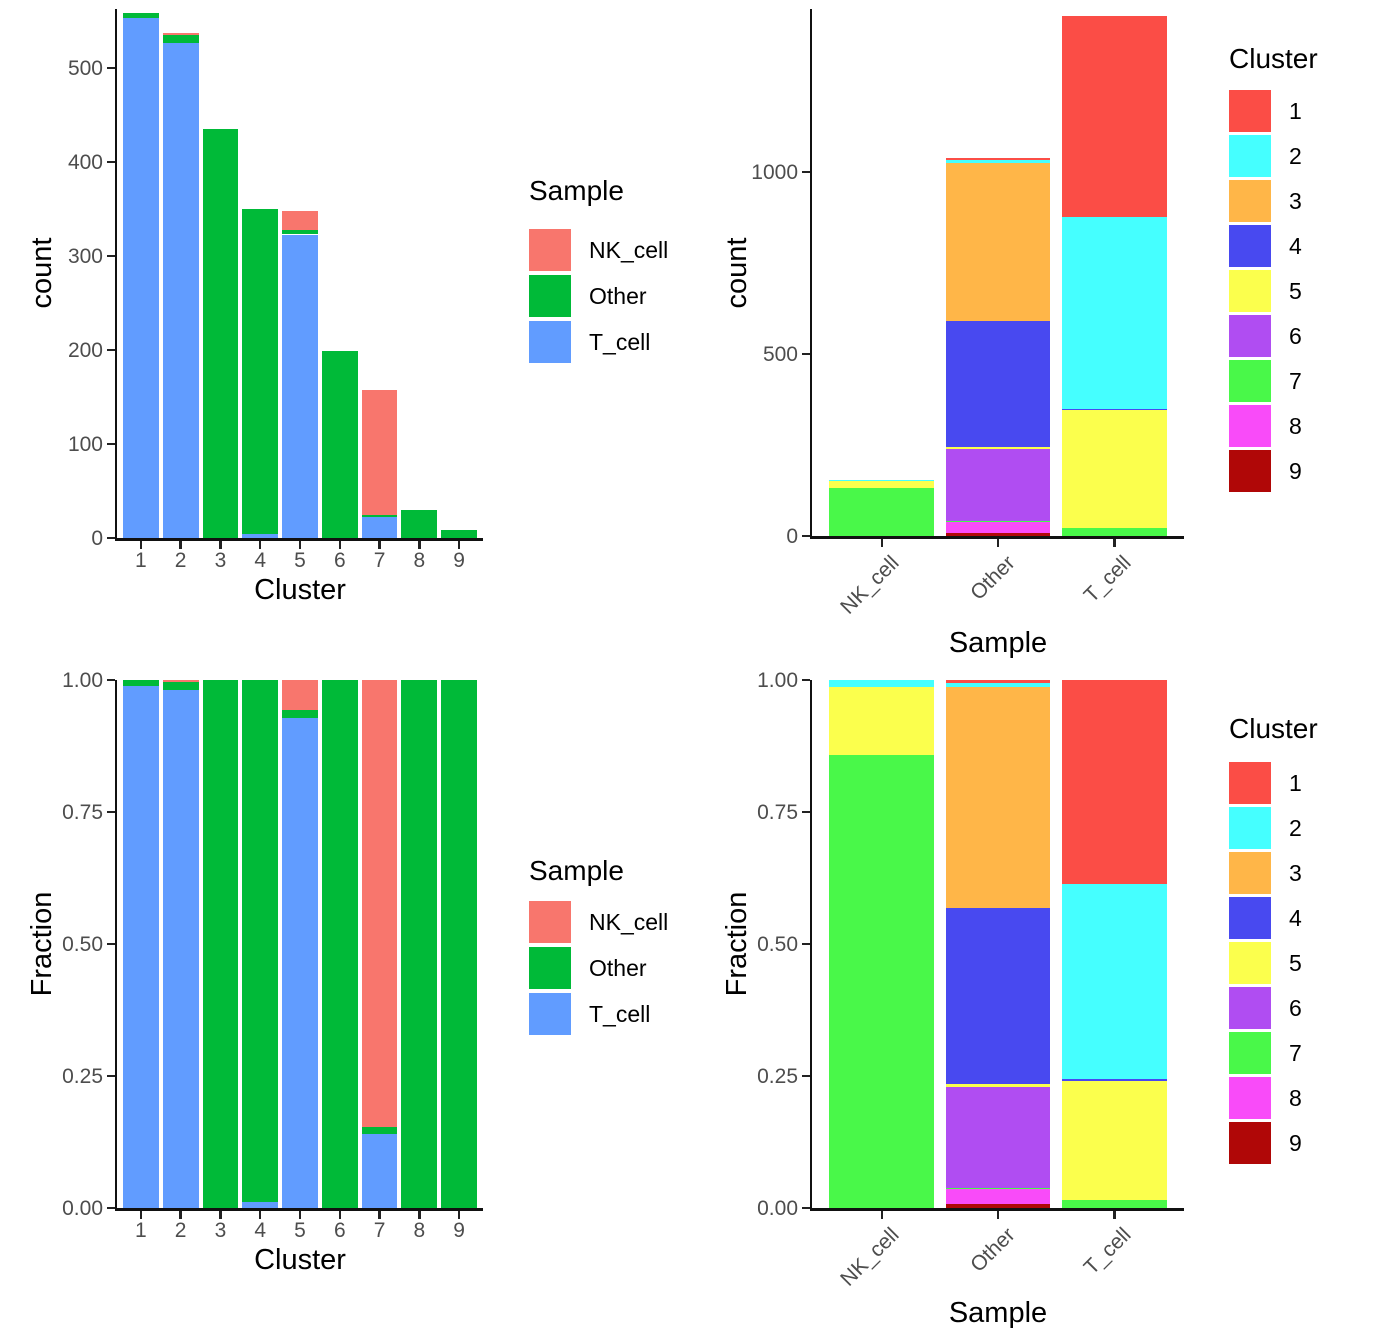 Image resolution: width=1400 pixels, height=1344 pixels. Describe the element at coordinates (85, 444) in the screenshot. I see `y-tick-label: 100` at that location.